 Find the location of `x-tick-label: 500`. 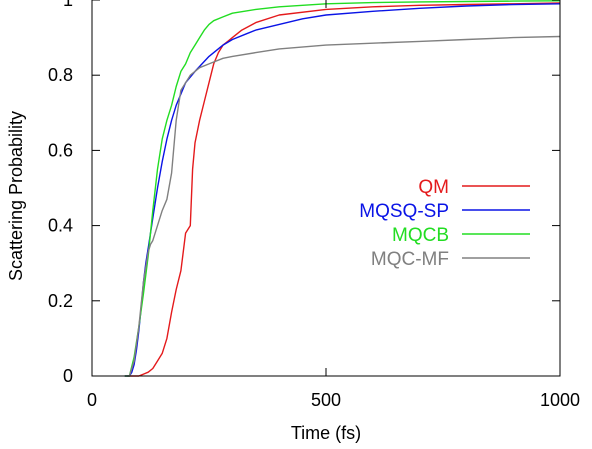

x-tick-label: 500 is located at coordinates (326, 400).